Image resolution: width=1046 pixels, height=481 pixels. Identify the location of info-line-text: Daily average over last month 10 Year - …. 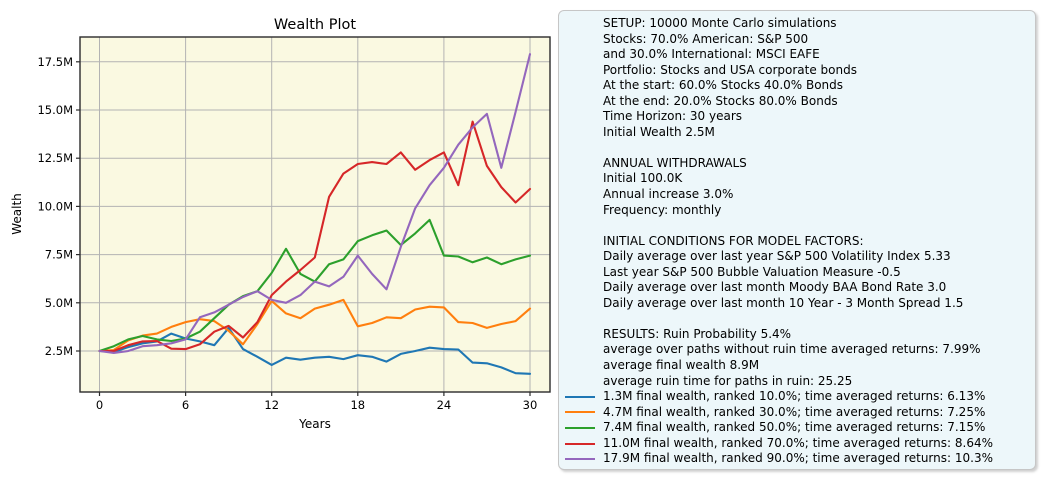
(783, 302).